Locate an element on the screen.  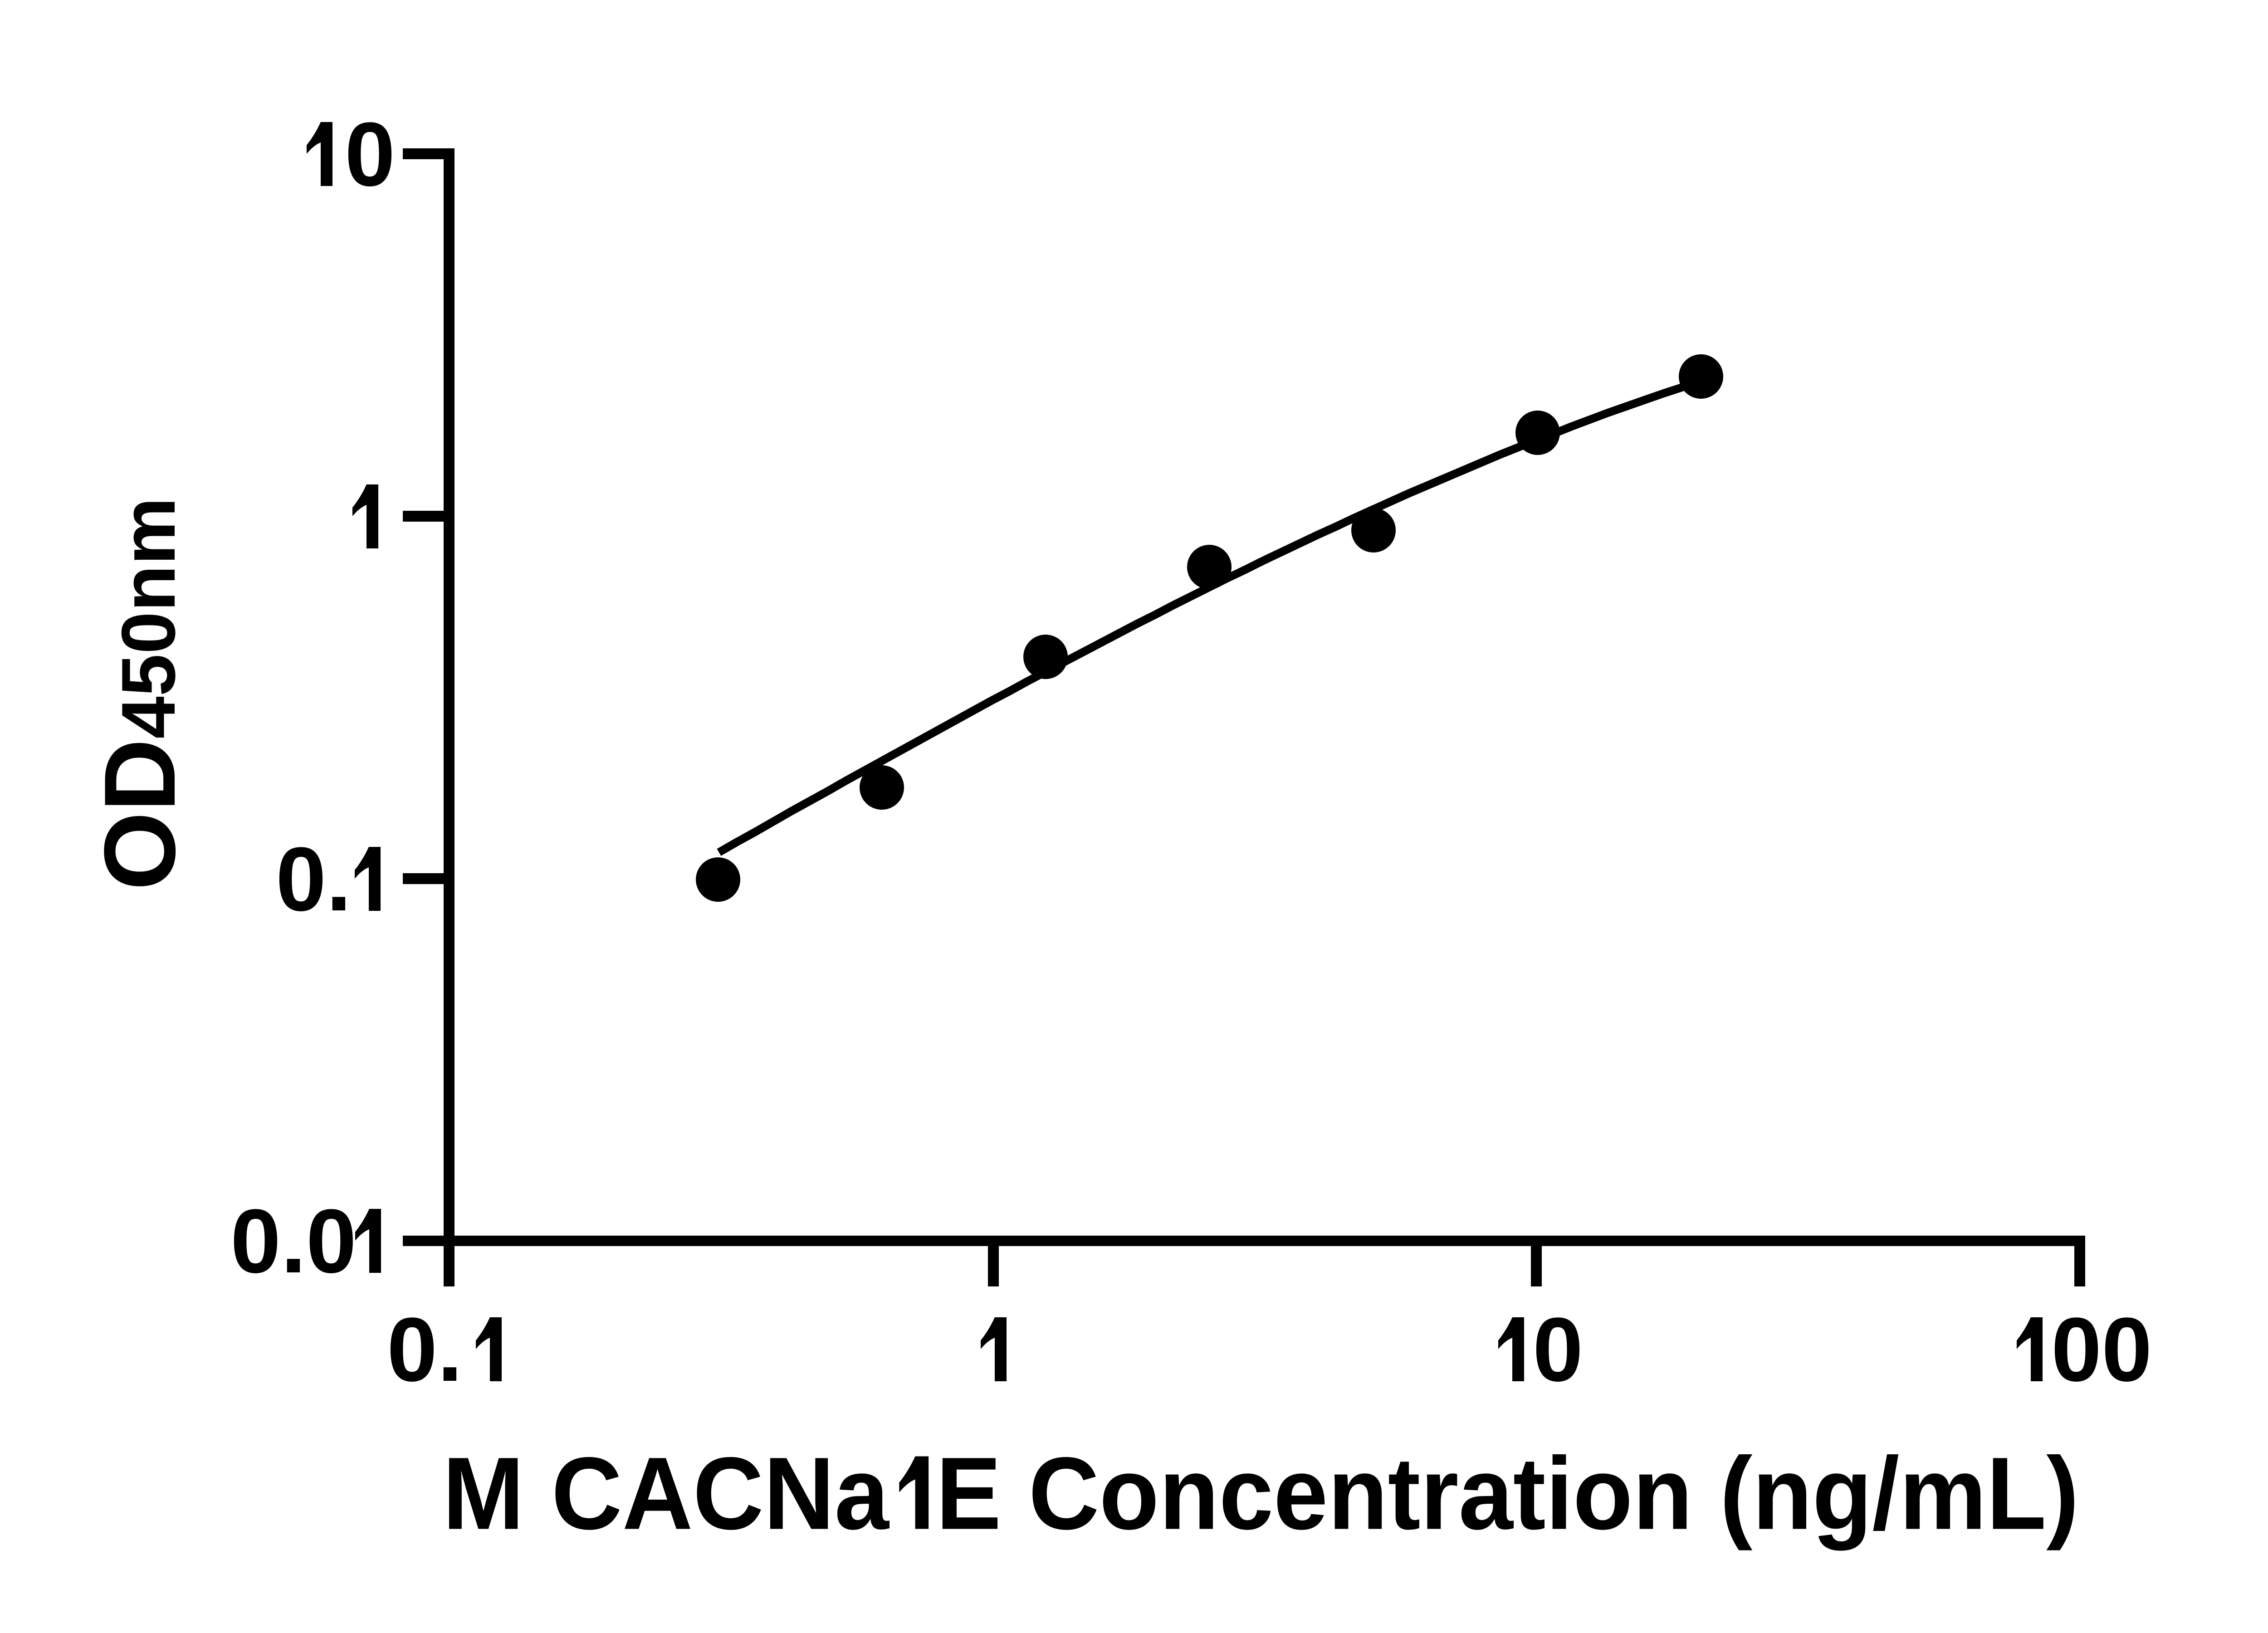
svg-text: 00 is located at coordinates (2101, 1349).